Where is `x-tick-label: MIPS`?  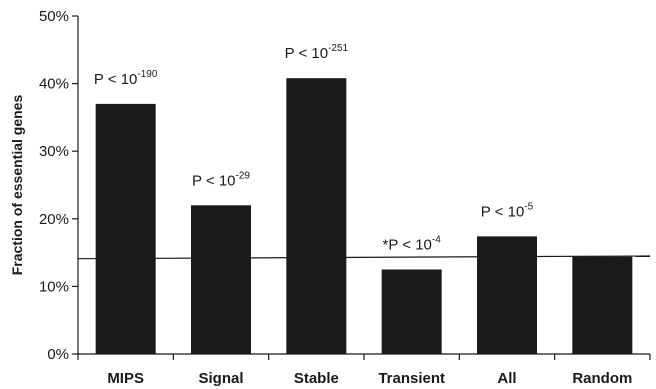 x-tick-label: MIPS is located at coordinates (125, 378).